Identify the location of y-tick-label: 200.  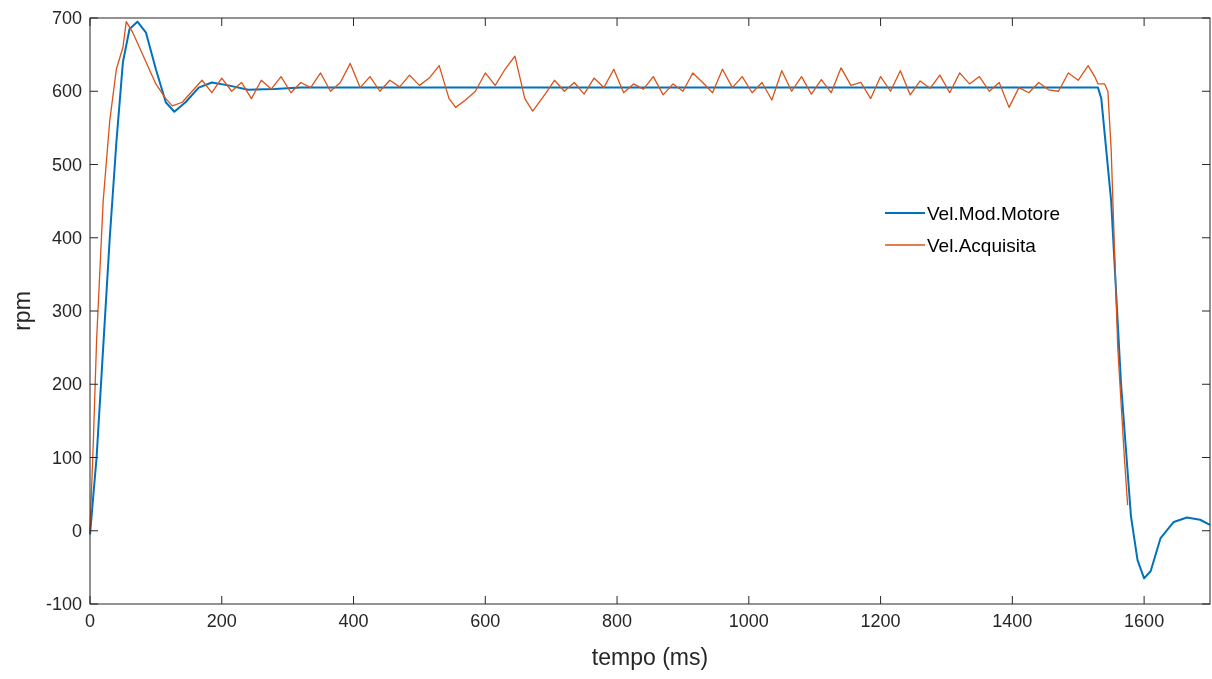
(66, 384).